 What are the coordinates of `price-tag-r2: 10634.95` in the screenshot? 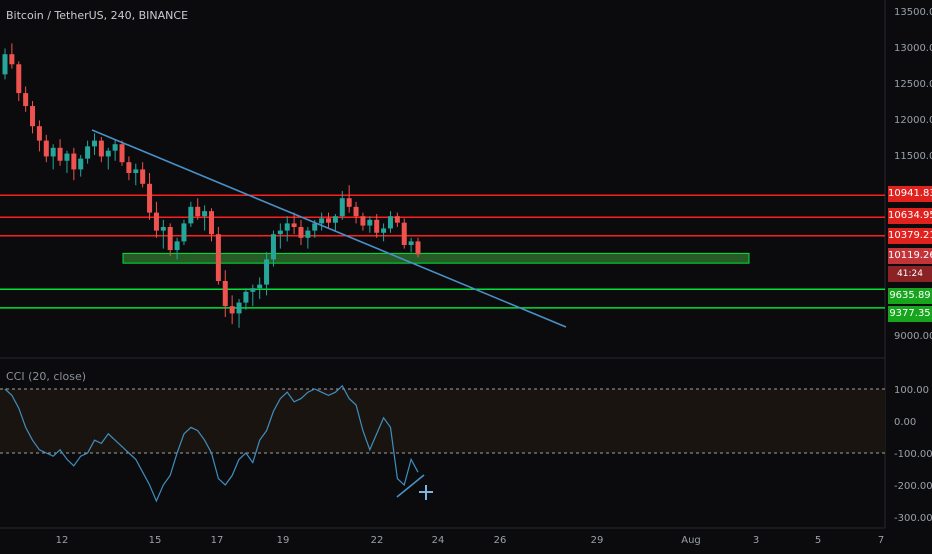 It's located at (910, 216).